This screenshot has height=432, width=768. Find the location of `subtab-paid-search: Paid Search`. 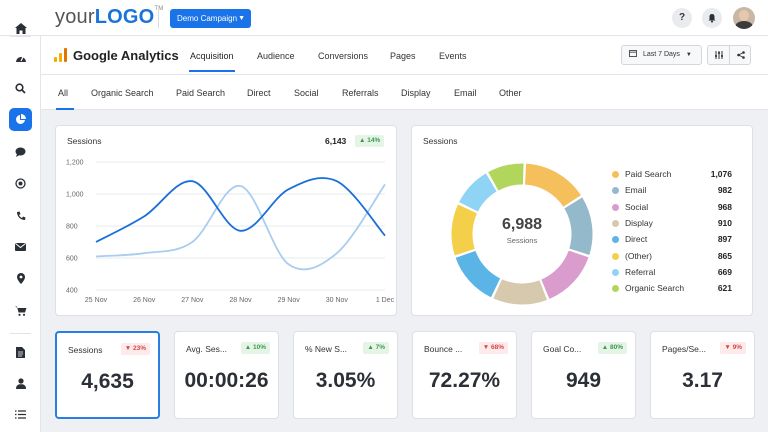

subtab-paid-search: Paid Search is located at coordinates (201, 93).